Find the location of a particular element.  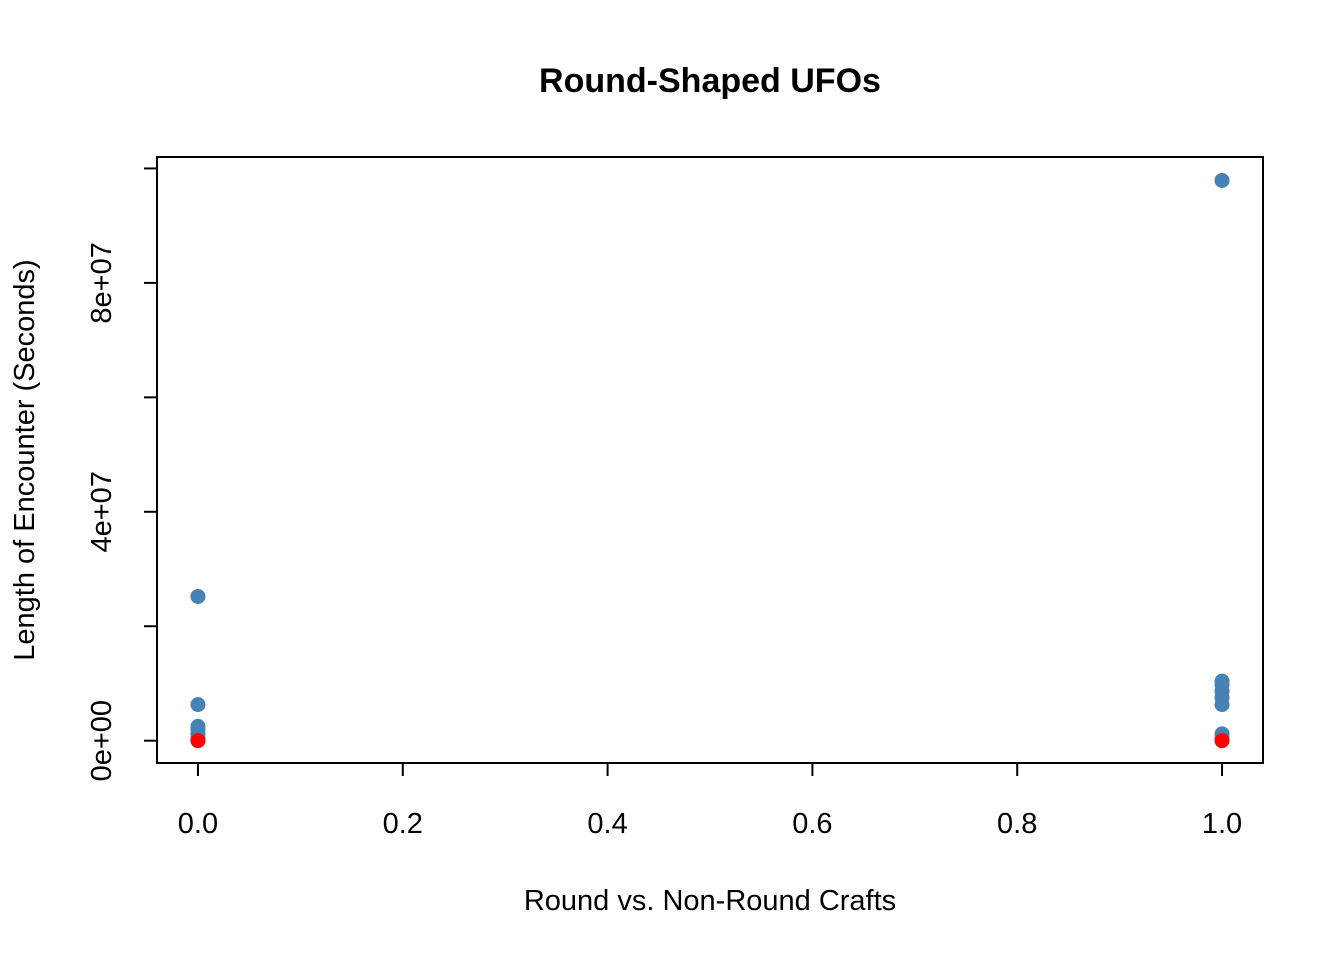

x-tick-label: 0.2 is located at coordinates (403, 824).